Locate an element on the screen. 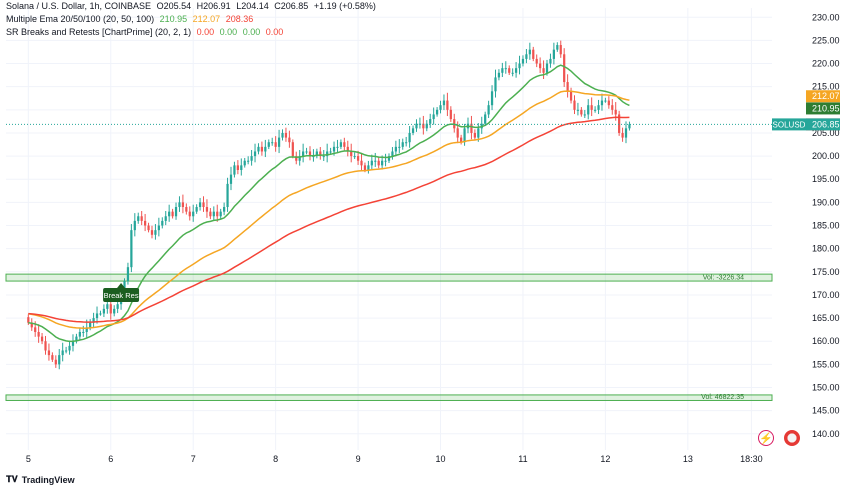  change-value: +1.19 (+0.58%) is located at coordinates (344, 6).